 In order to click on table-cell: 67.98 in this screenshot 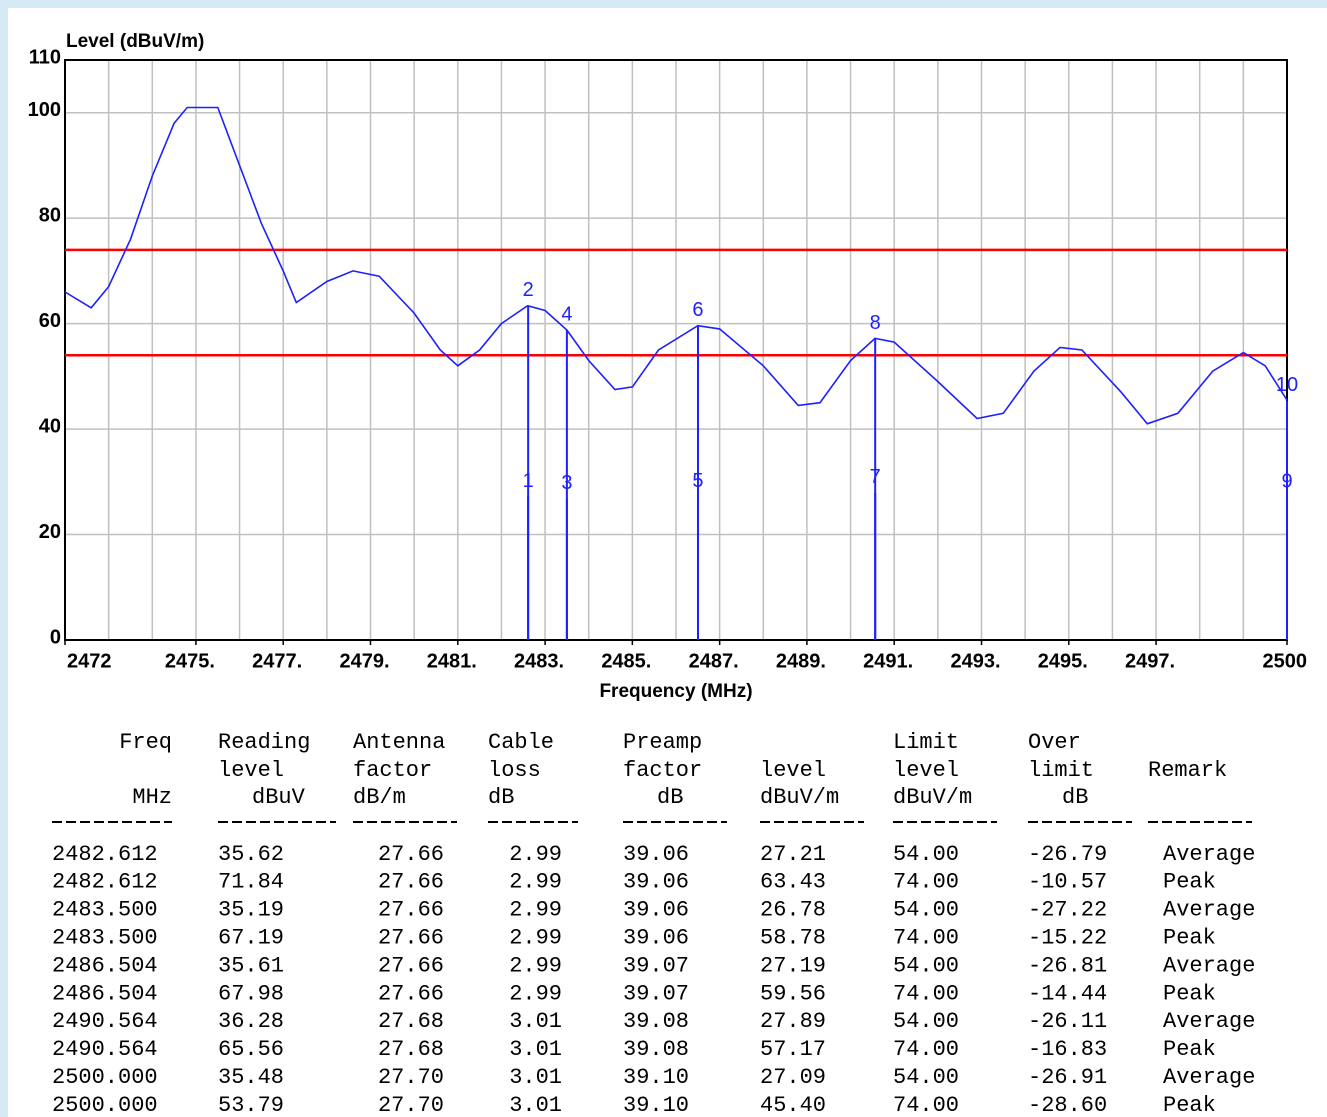, I will do `click(251, 993)`.